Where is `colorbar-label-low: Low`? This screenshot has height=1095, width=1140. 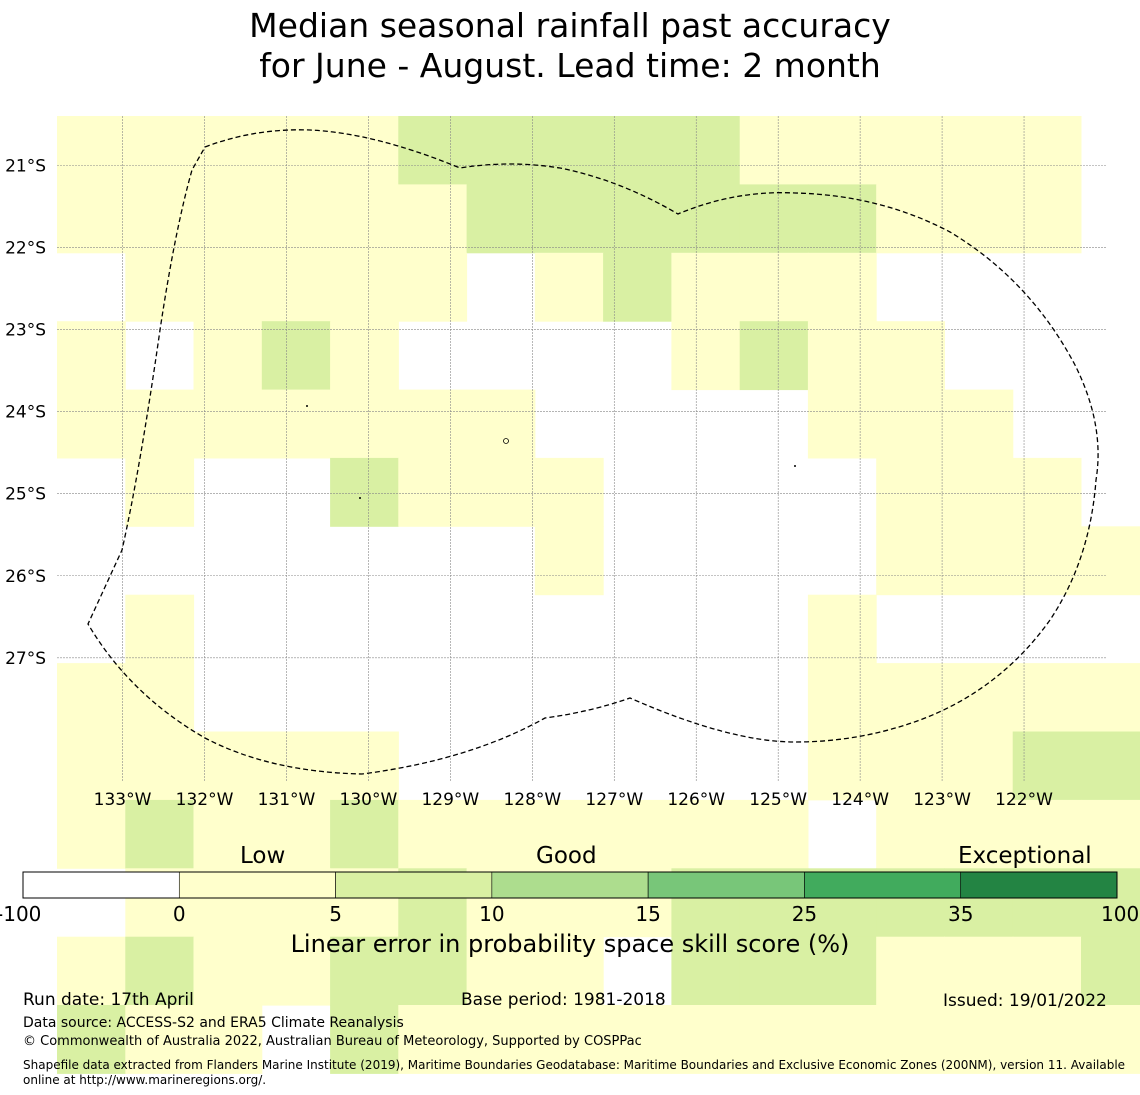
colorbar-label-low: Low is located at coordinates (263, 856).